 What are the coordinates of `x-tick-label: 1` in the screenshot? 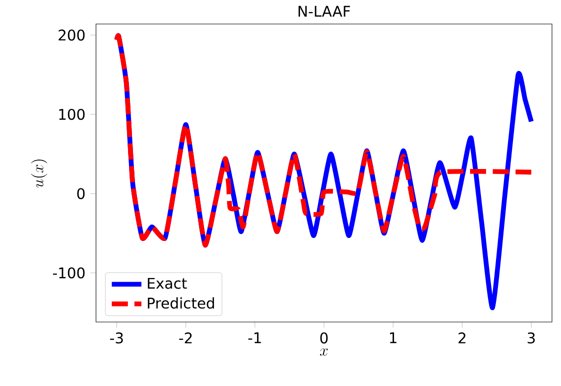 It's located at (393, 338).